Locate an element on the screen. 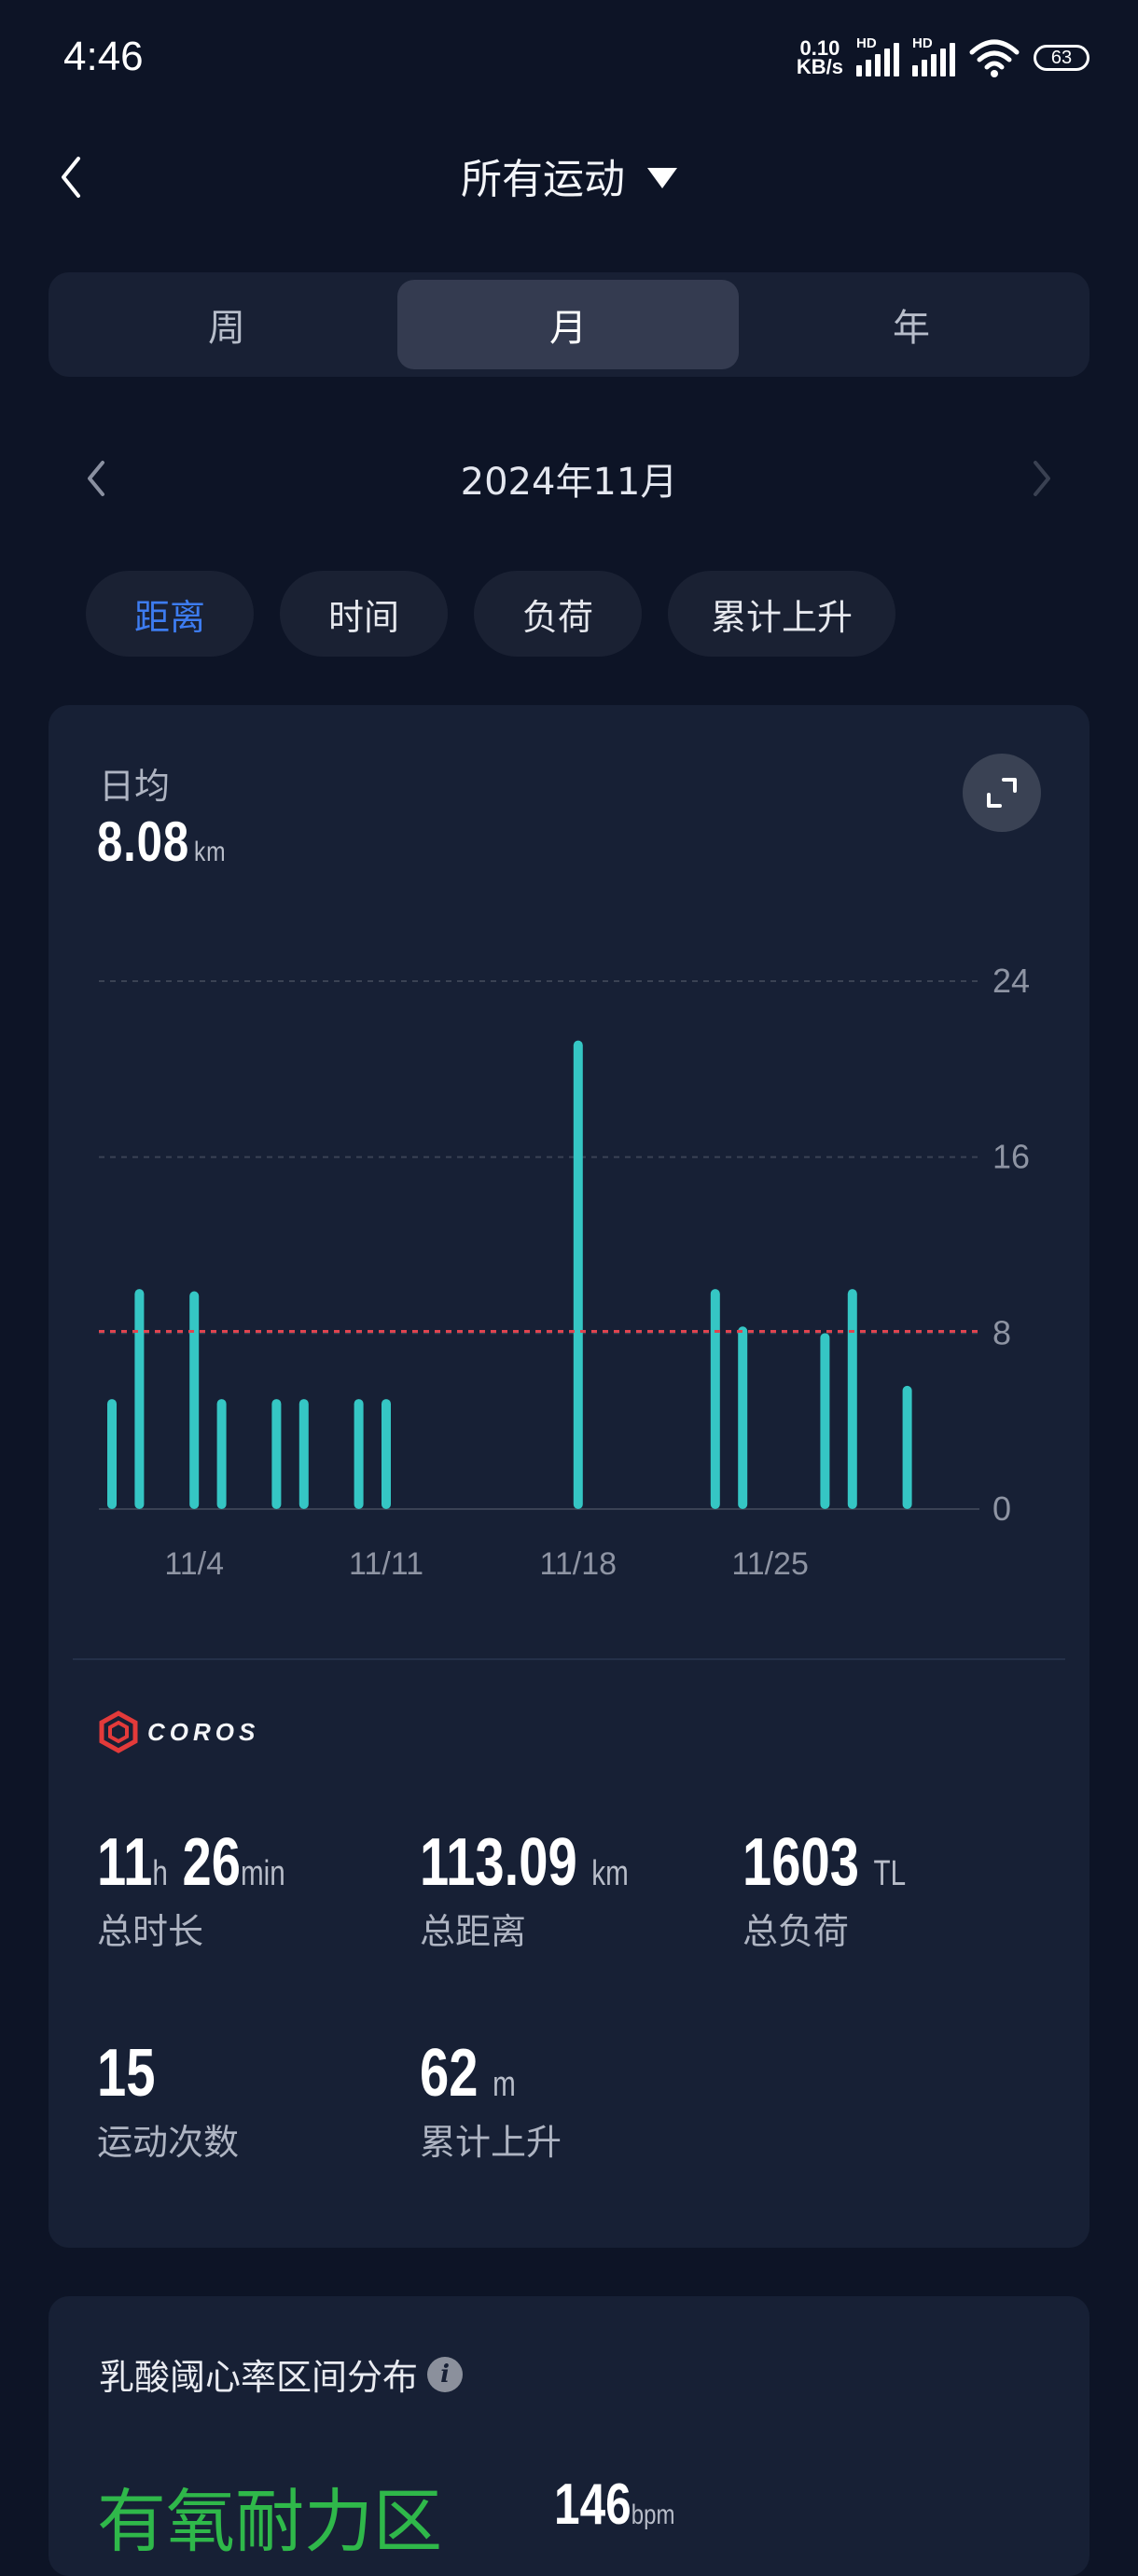 The image size is (1138, 2576). stat-total-duration: 11h 26min 总时长 is located at coordinates (191, 1888).